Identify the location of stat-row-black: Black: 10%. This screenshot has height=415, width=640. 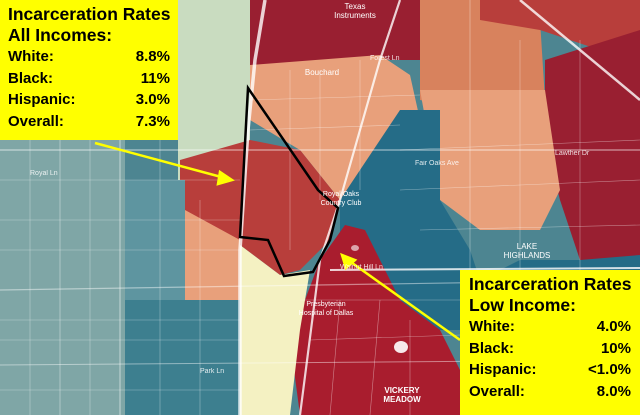
(550, 349).